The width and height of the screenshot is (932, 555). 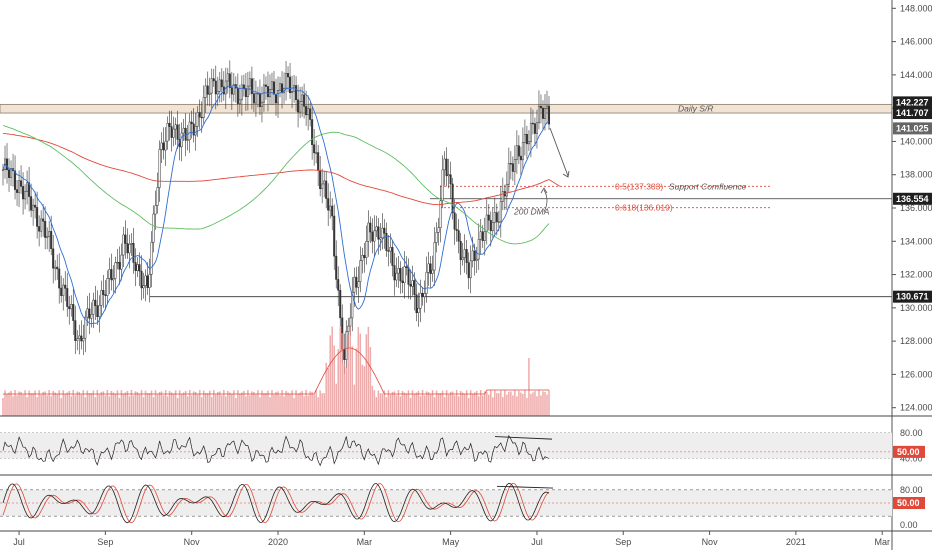 What do you see at coordinates (909, 525) in the screenshot?
I see `stoch-tick-label: 0.00` at bounding box center [909, 525].